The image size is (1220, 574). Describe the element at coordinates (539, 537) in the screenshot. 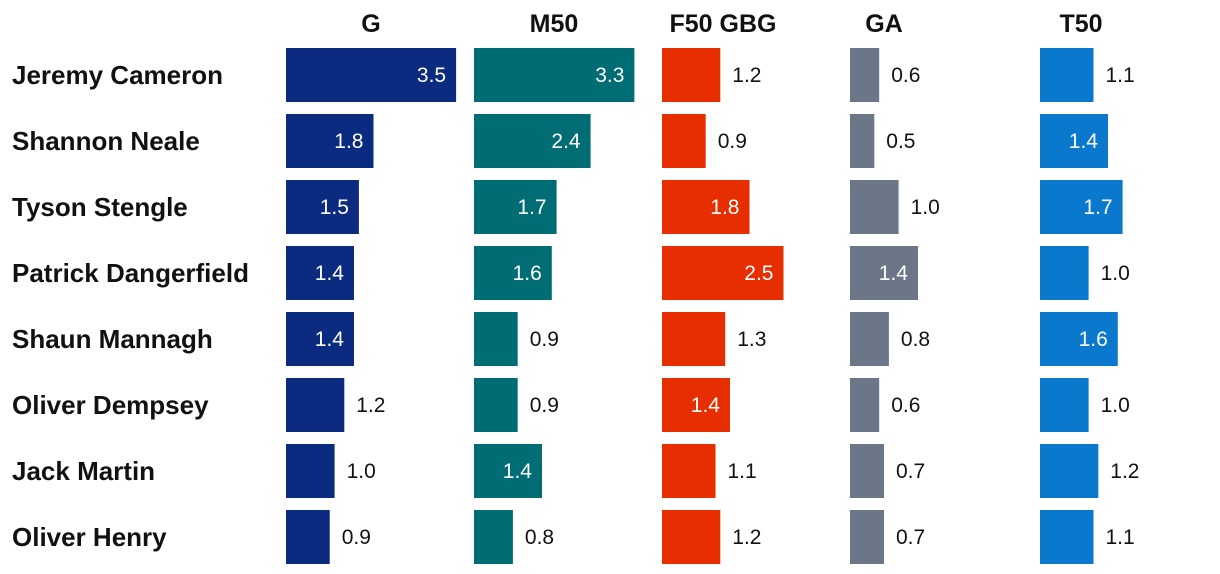

I see `value-label-m50-oliver-henry: 0.8` at that location.